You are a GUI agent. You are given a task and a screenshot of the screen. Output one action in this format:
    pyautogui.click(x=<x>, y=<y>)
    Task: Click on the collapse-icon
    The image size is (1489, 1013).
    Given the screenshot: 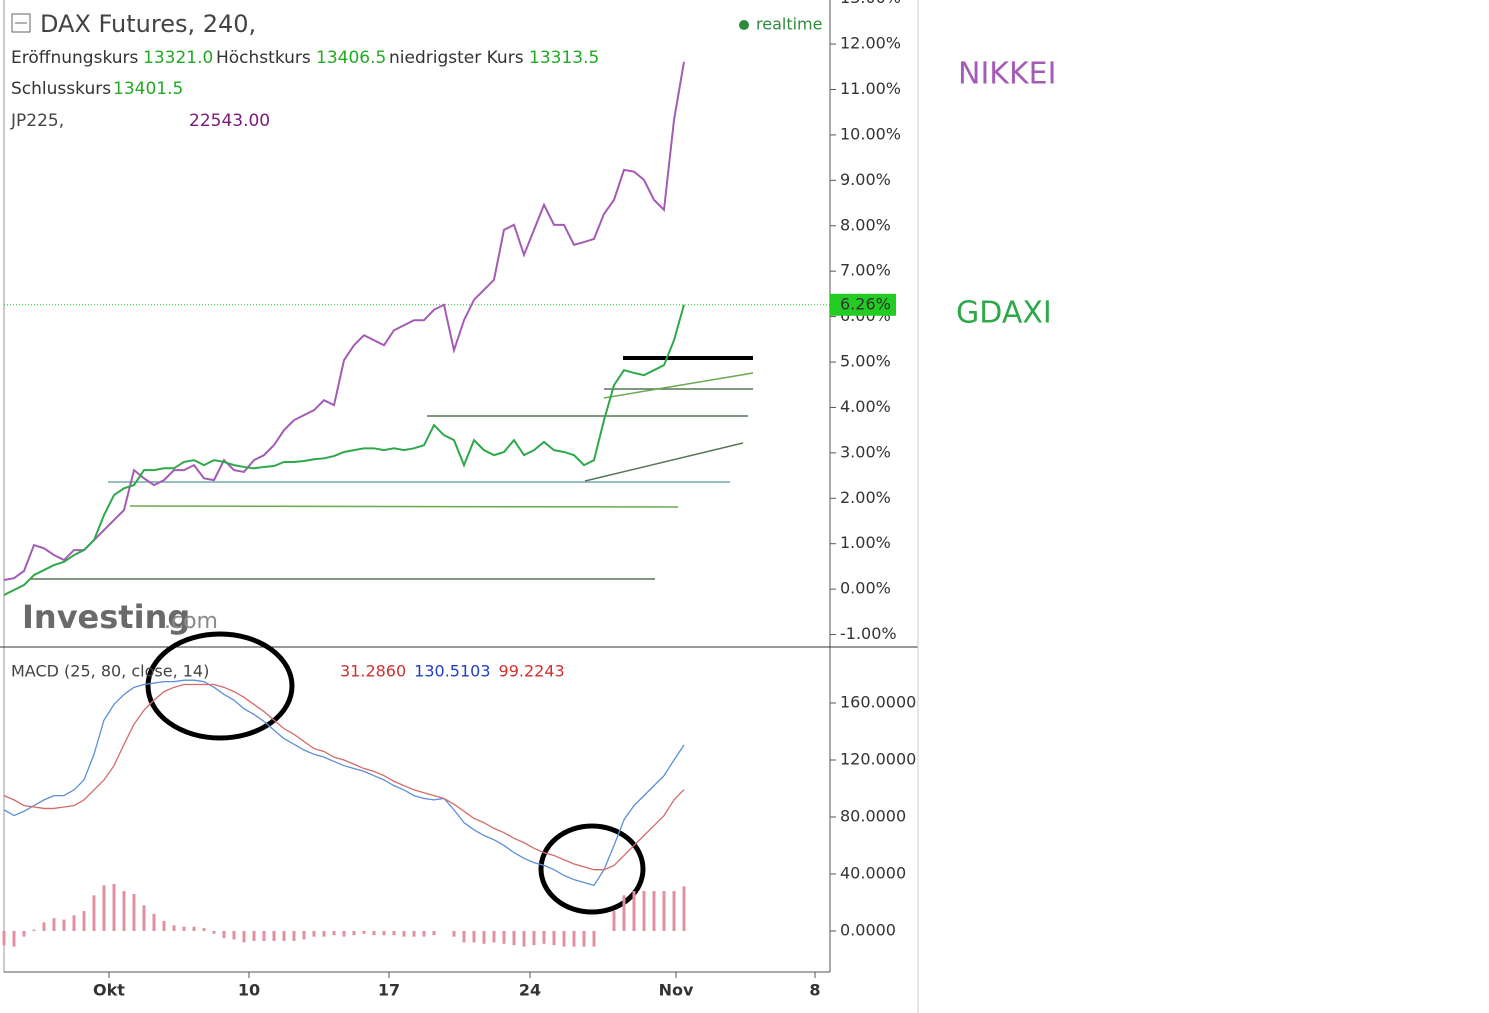 What is the action you would take?
    pyautogui.click(x=21, y=23)
    